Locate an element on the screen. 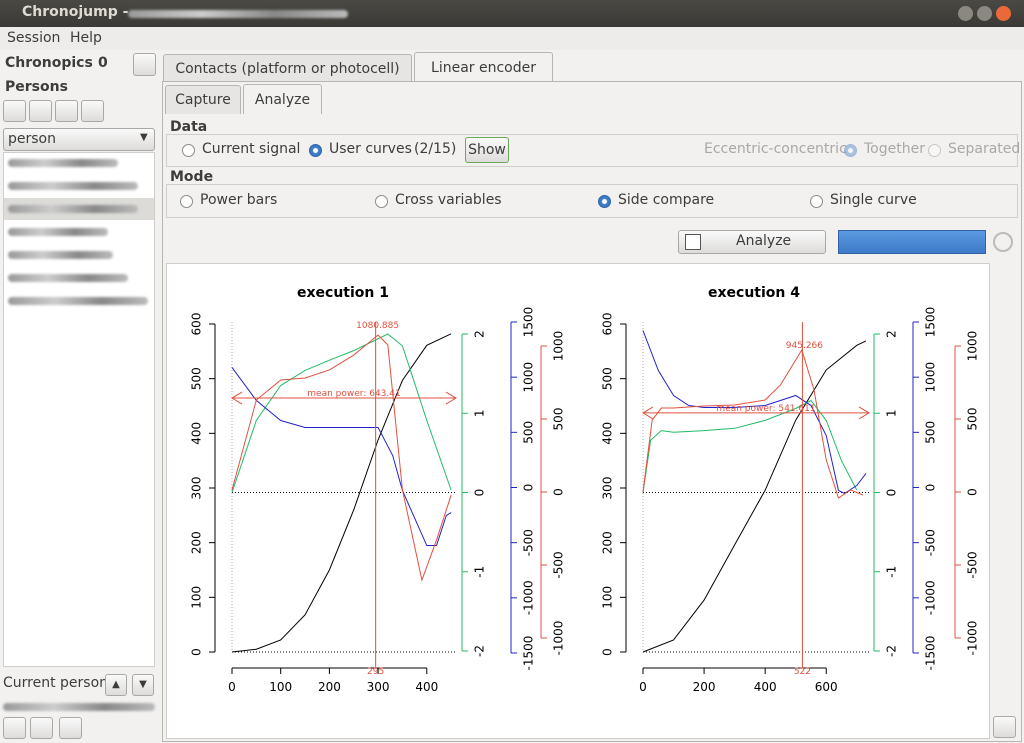 Image resolution: width=1024 pixels, height=743 pixels. radio-label: Together is located at coordinates (894, 149).